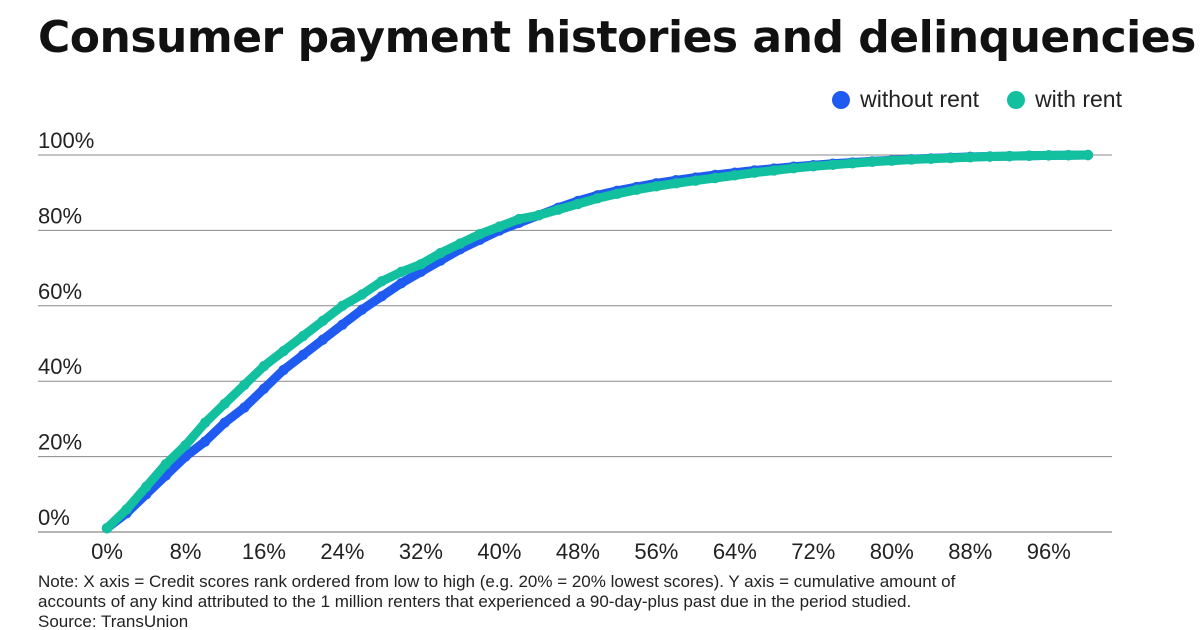 This screenshot has height=630, width=1200. What do you see at coordinates (1078, 99) in the screenshot?
I see `legend-label-with-rent: with rent` at bounding box center [1078, 99].